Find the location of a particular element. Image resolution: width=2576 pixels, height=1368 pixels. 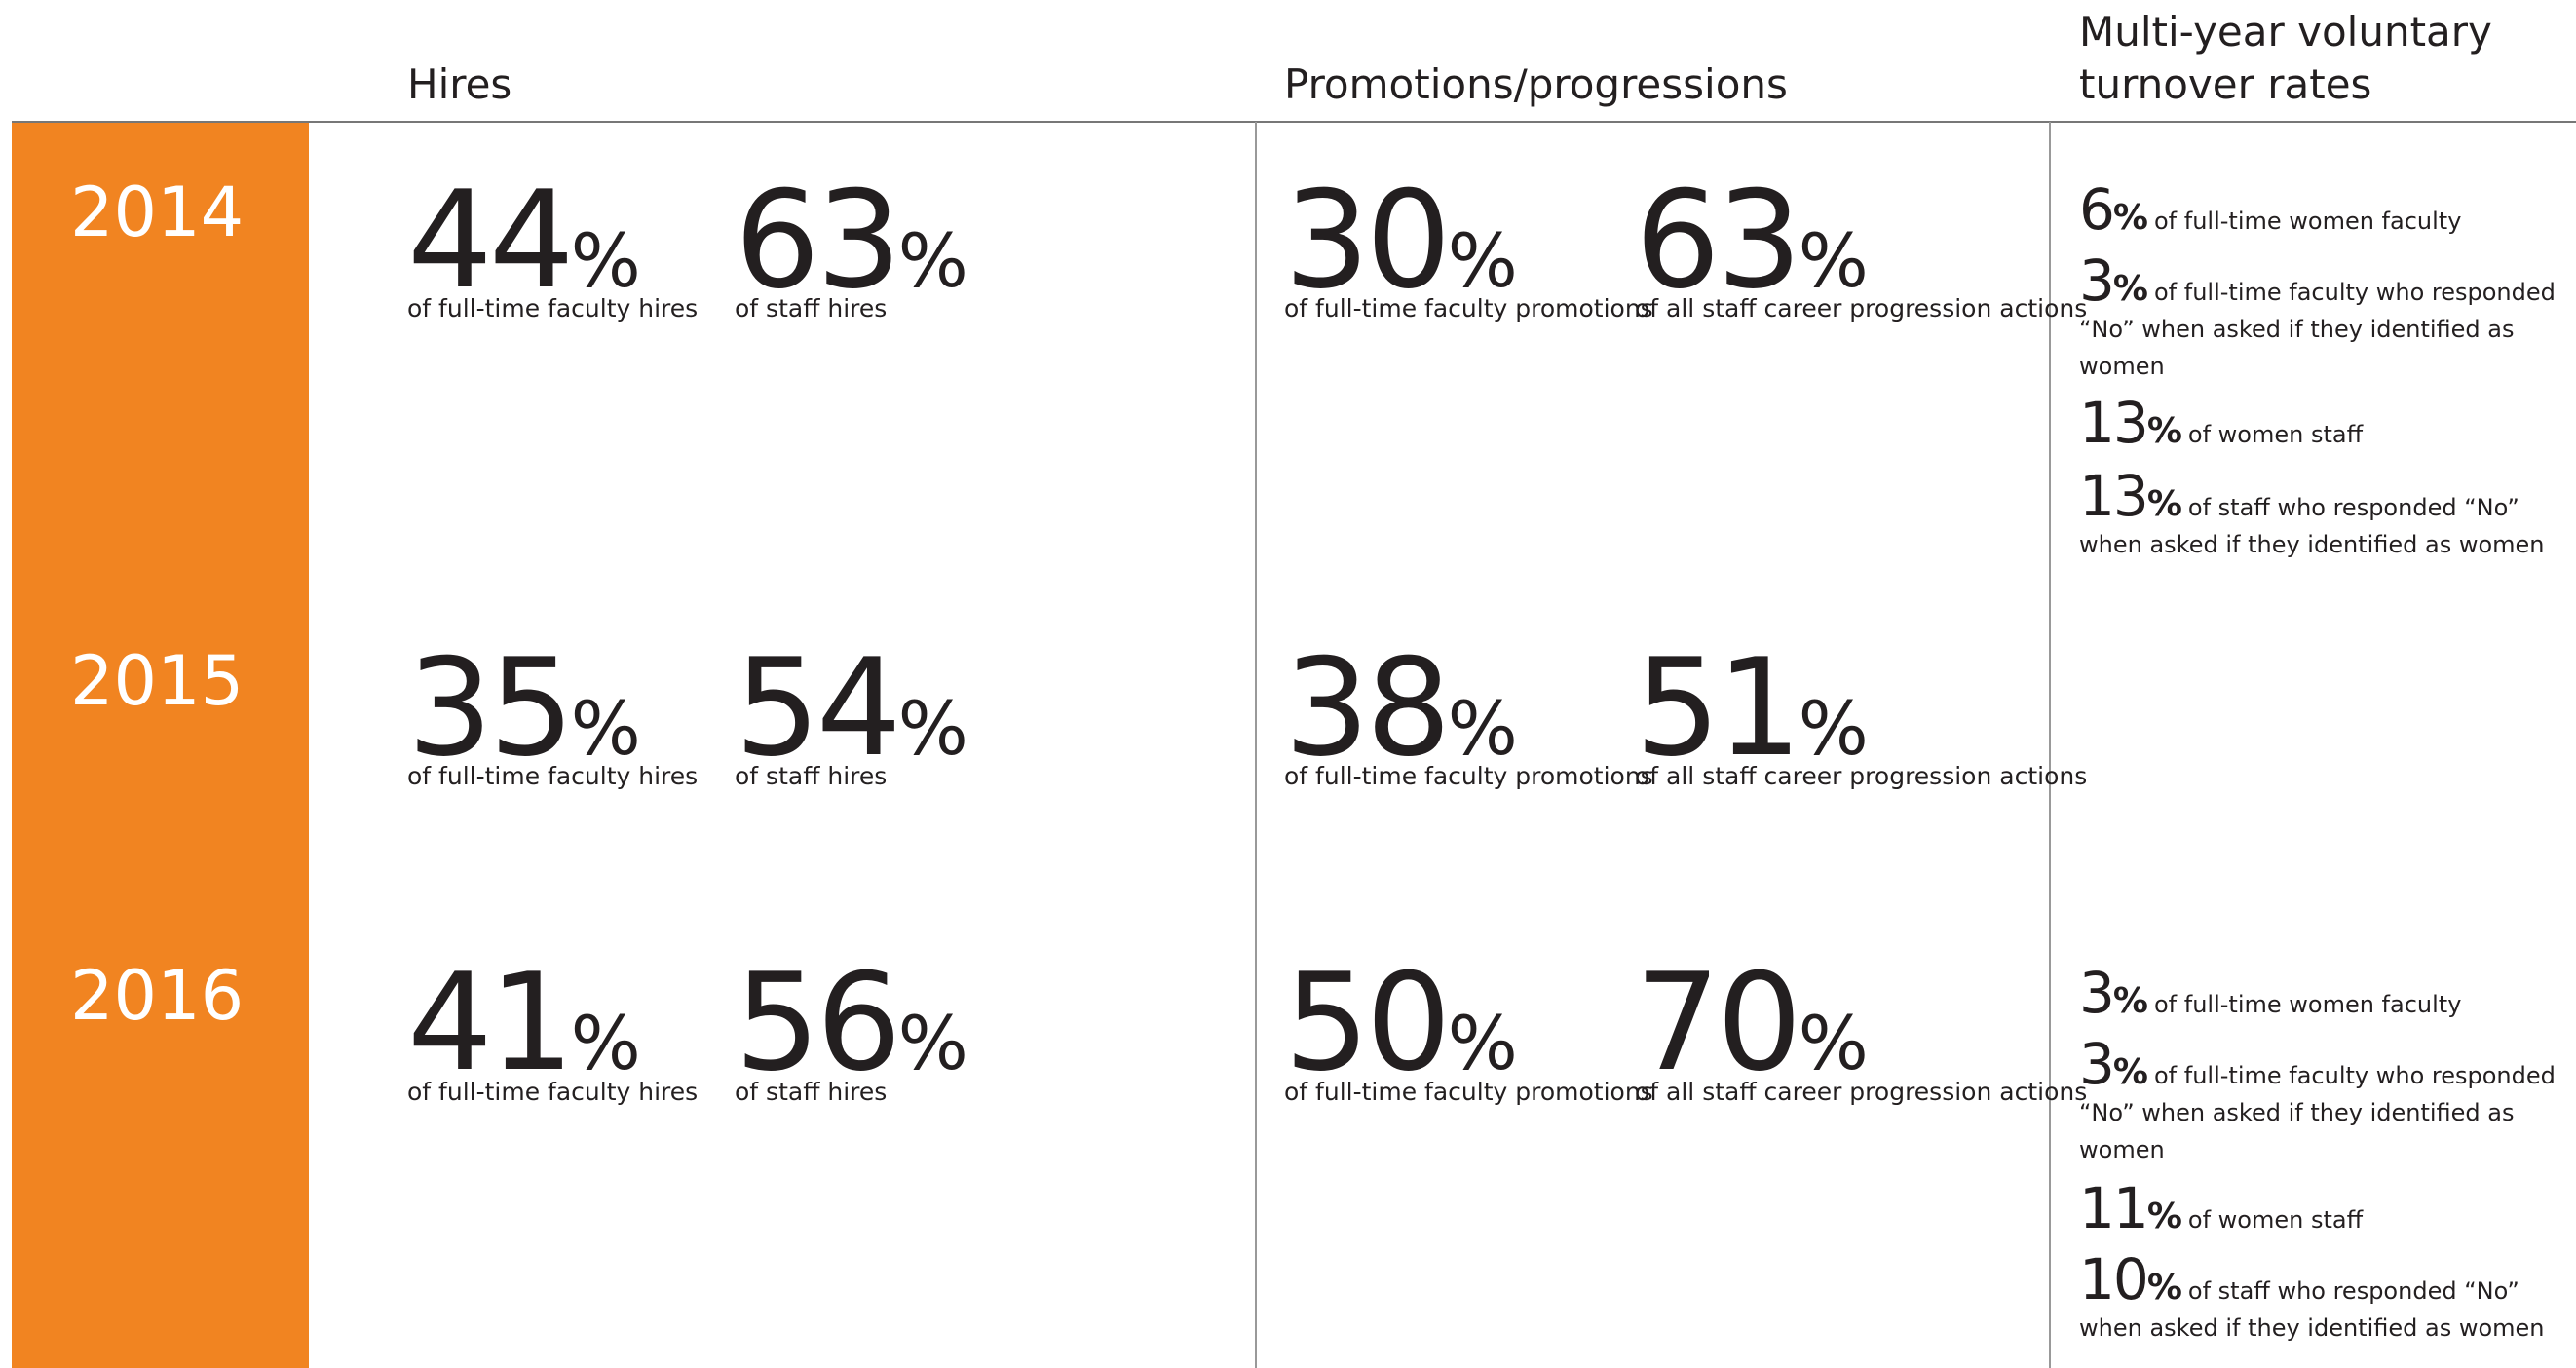

stat-number: 30% is located at coordinates (1401, 240).